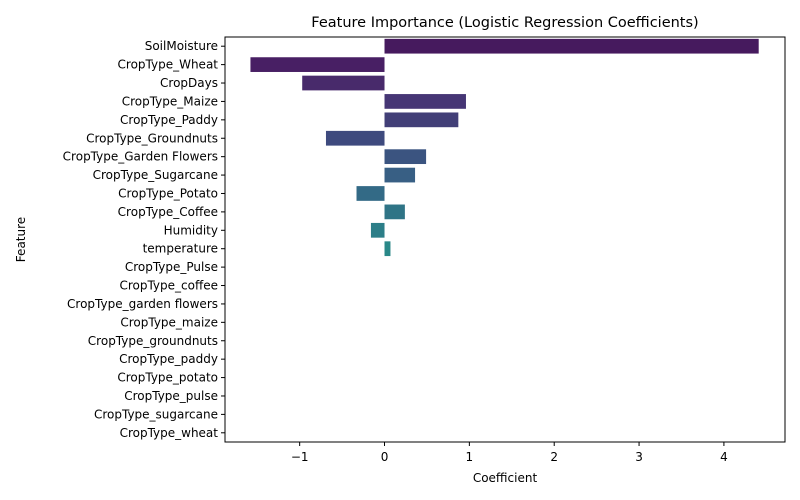 This screenshot has width=800, height=500. I want to click on y-tick-label: CropType_Garden Flowers, so click(140, 157).